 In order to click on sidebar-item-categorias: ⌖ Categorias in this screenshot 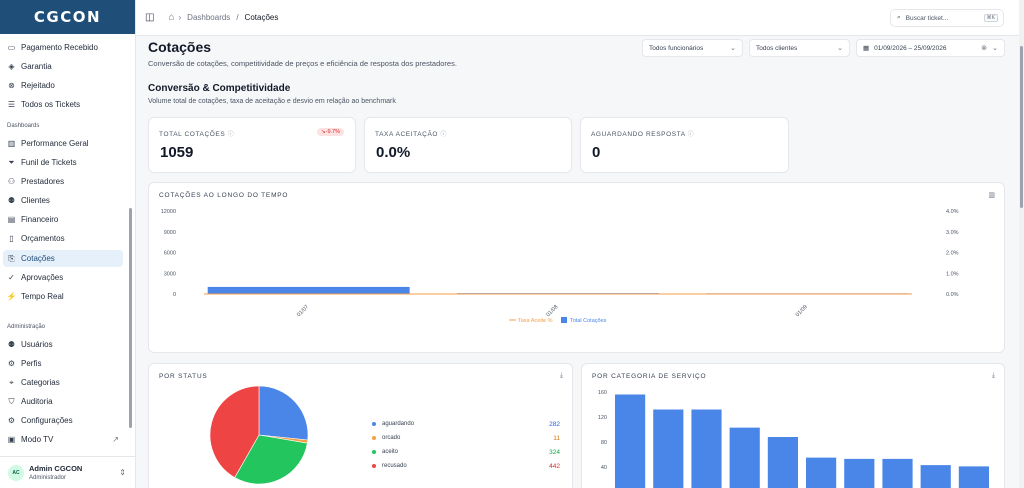, I will do `click(63, 382)`.